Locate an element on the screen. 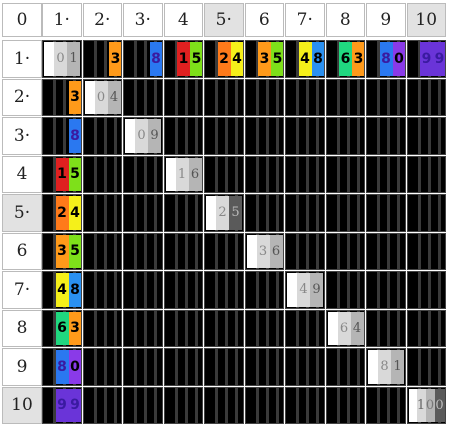 This screenshot has height=430, width=450. grid-cell-r6-c3 is located at coordinates (143, 251).